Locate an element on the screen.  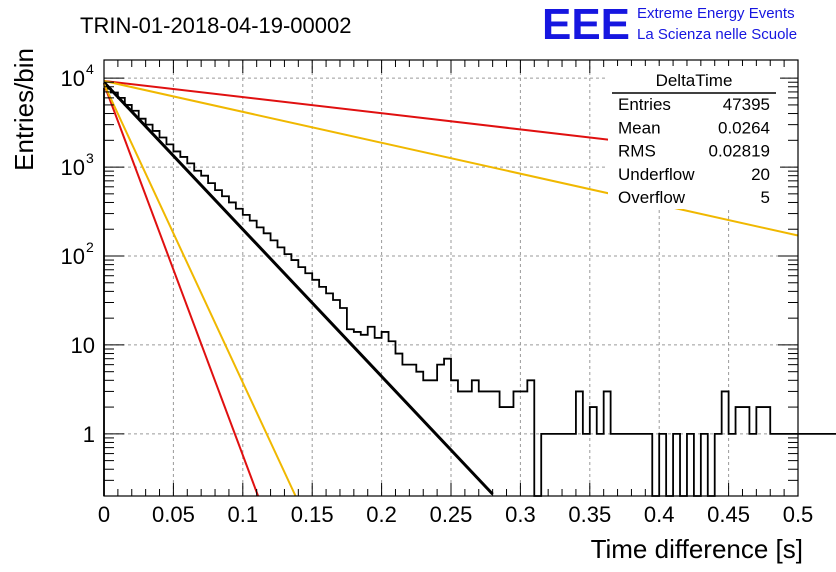
stats-box-title: DeltaTime is located at coordinates (694, 80).